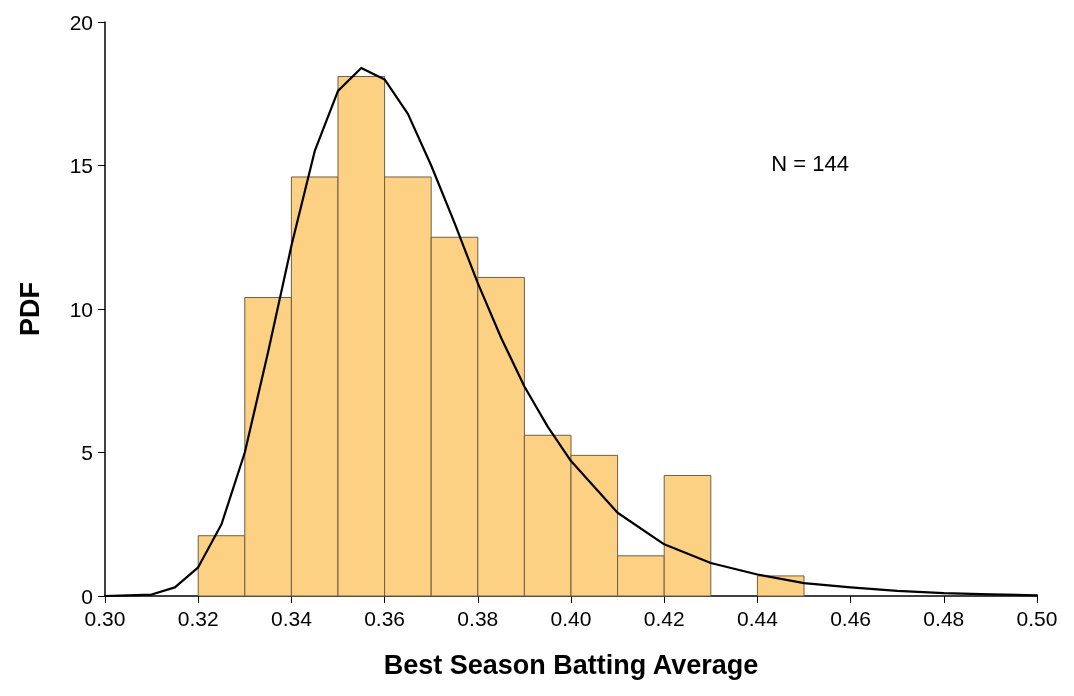 The image size is (1074, 696). Describe the element at coordinates (571, 664) in the screenshot. I see `x-axis-title: Best Season Batting Average` at that location.